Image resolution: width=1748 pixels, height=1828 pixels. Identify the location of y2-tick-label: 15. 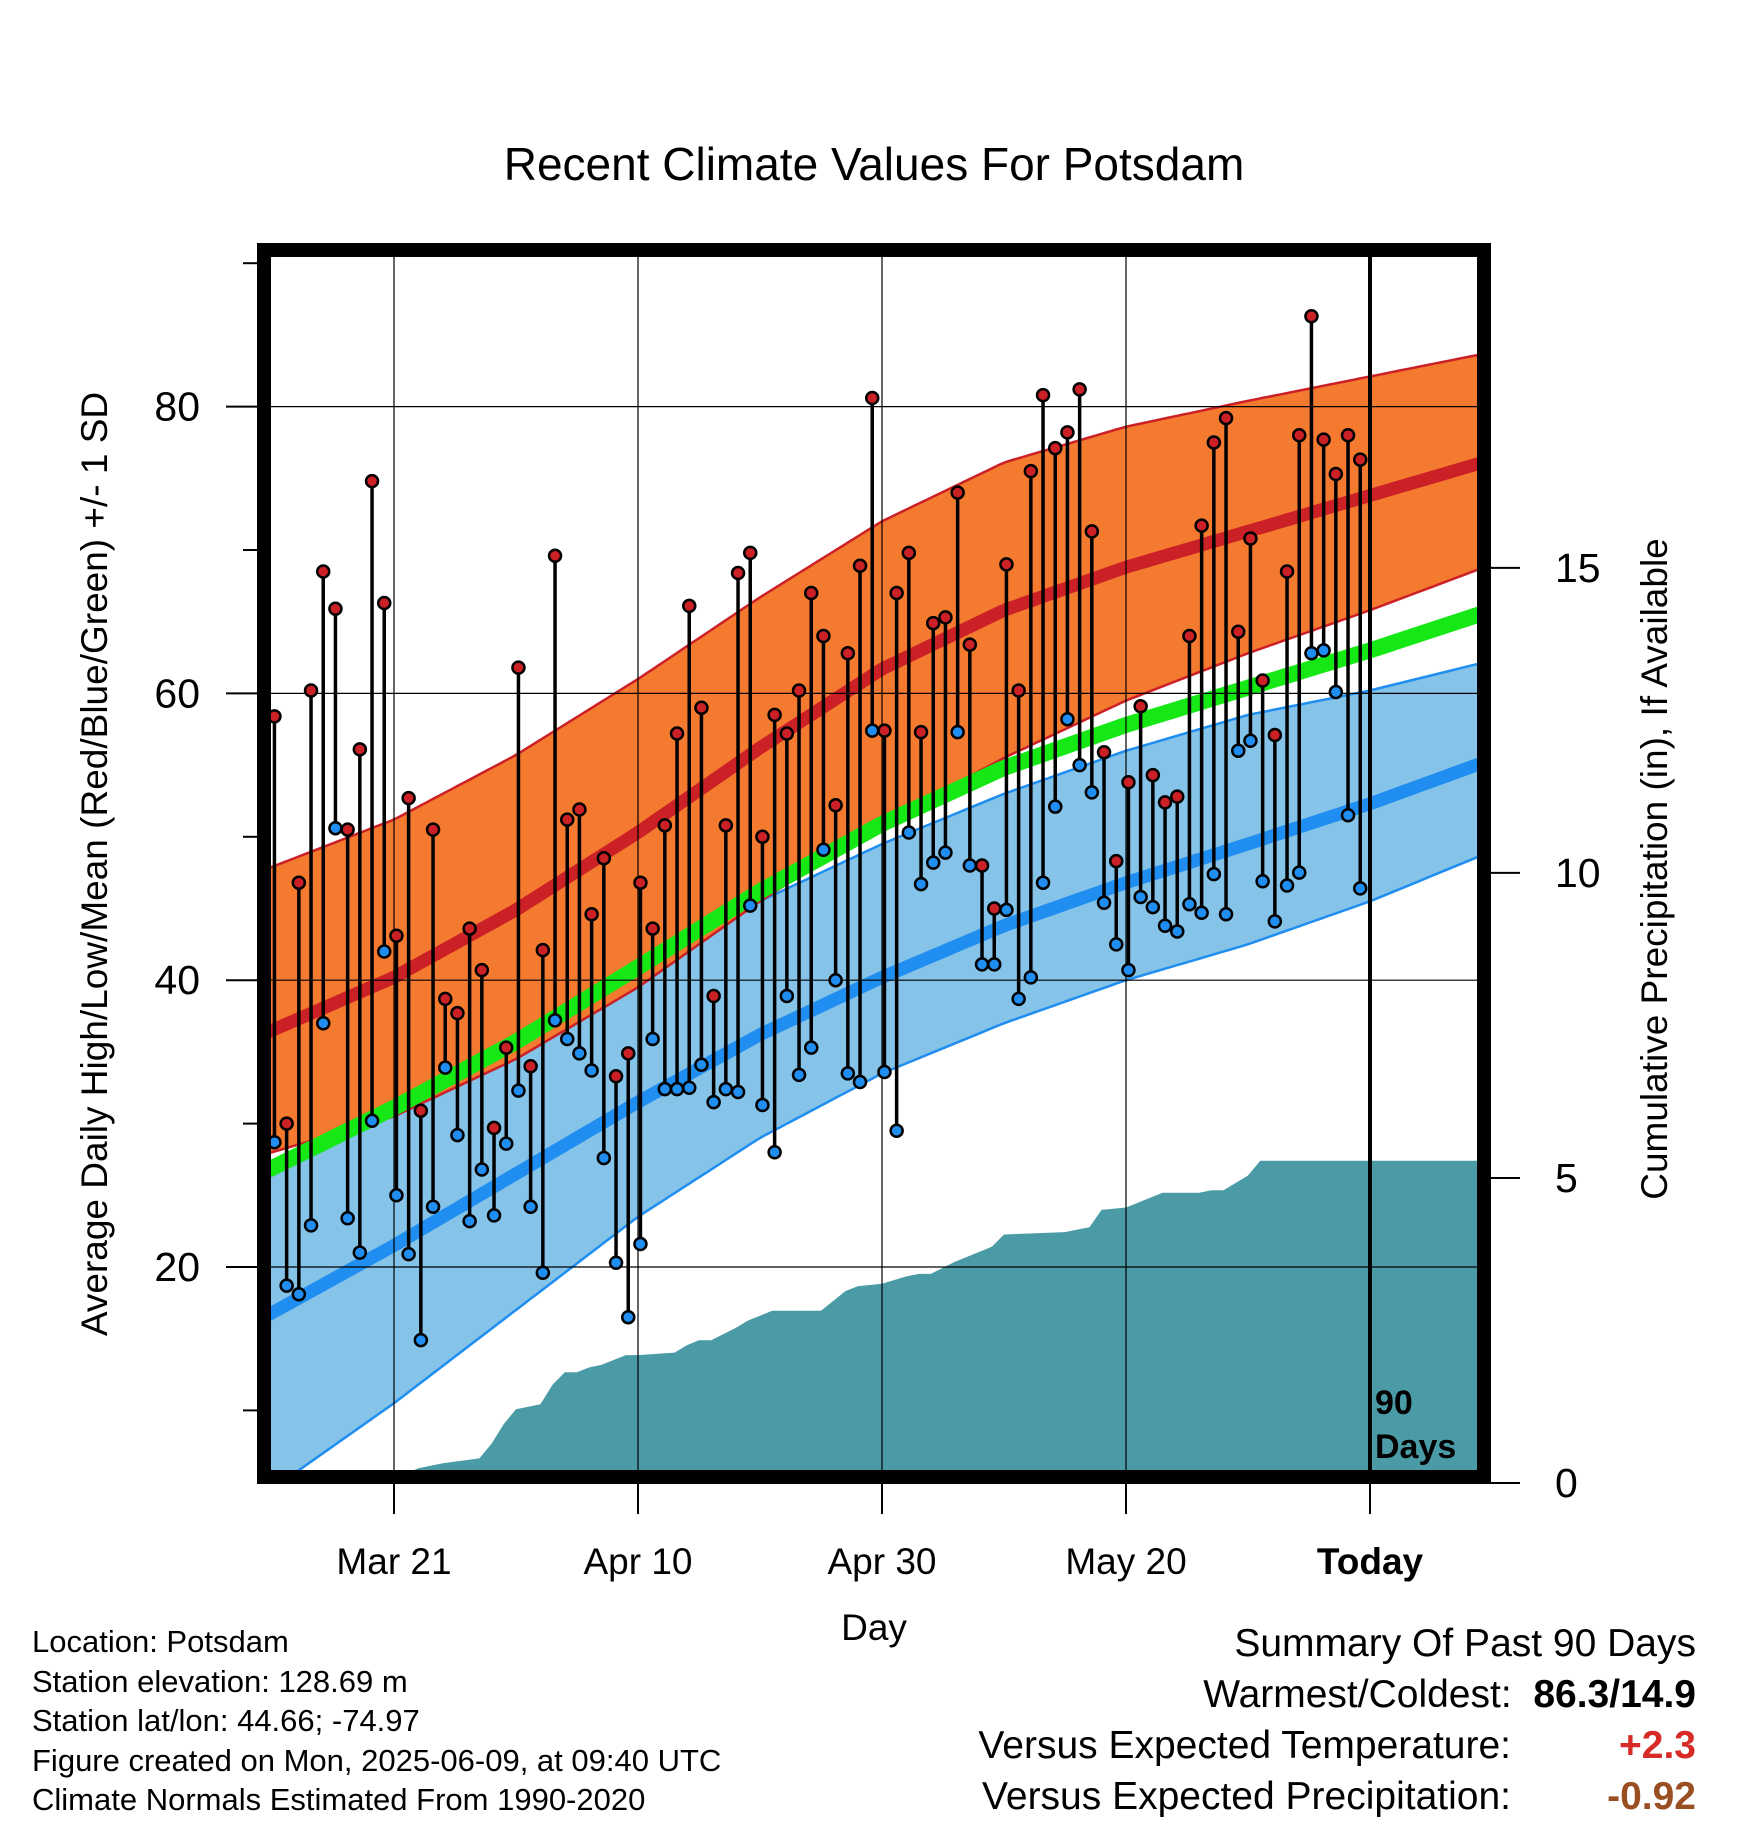
(1578, 568).